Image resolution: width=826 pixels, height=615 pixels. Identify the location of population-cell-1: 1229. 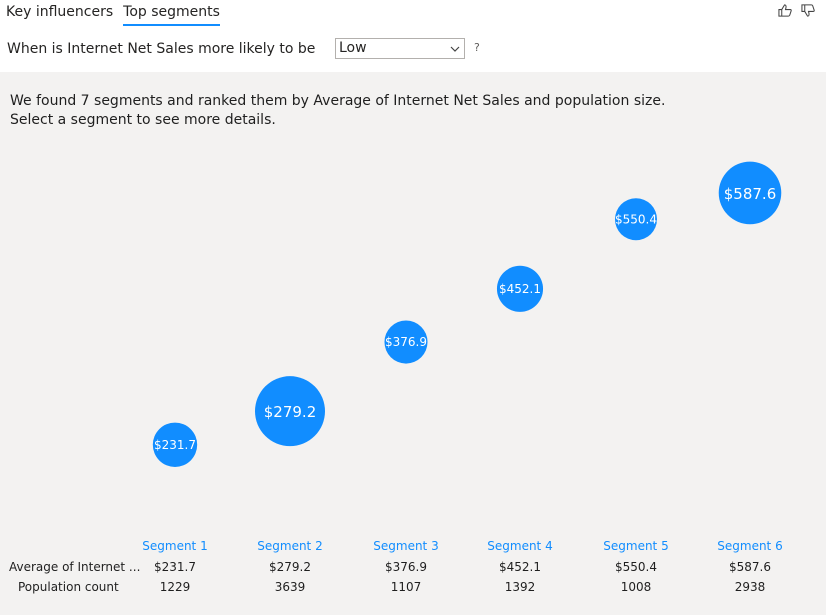
(175, 587).